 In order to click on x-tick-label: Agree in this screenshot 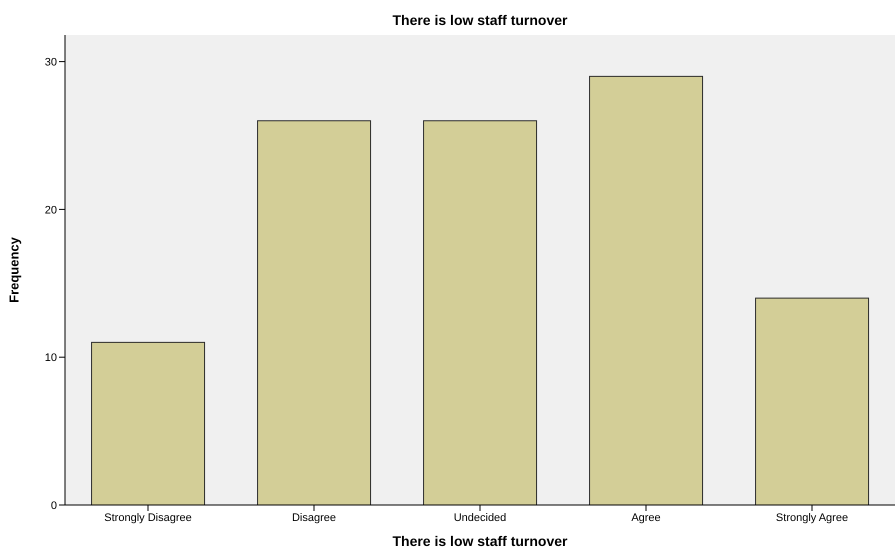, I will do `click(646, 518)`.